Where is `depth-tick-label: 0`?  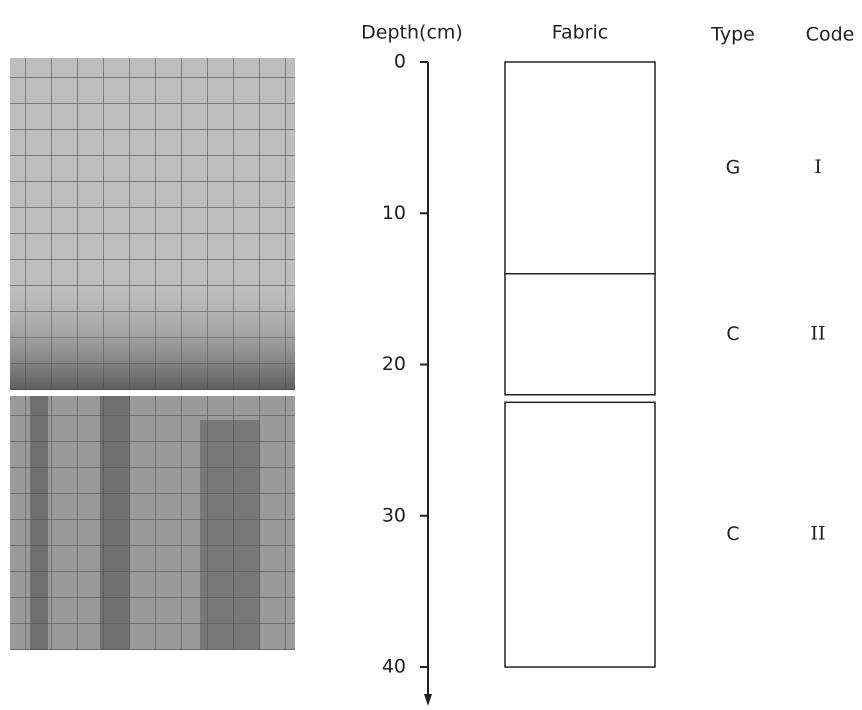
depth-tick-label: 0 is located at coordinates (400, 62).